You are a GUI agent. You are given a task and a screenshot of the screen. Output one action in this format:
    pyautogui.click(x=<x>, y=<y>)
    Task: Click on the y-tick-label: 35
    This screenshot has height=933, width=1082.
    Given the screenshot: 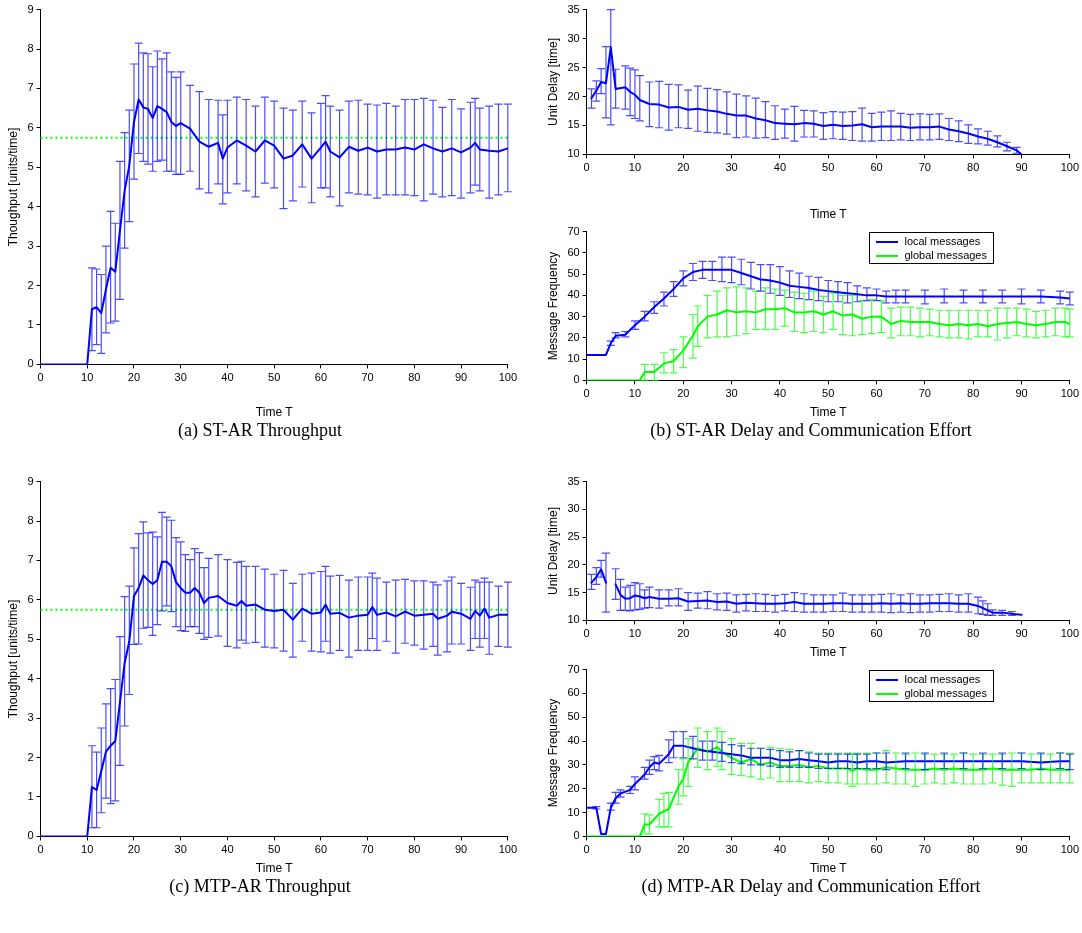 What is the action you would take?
    pyautogui.click(x=573, y=480)
    